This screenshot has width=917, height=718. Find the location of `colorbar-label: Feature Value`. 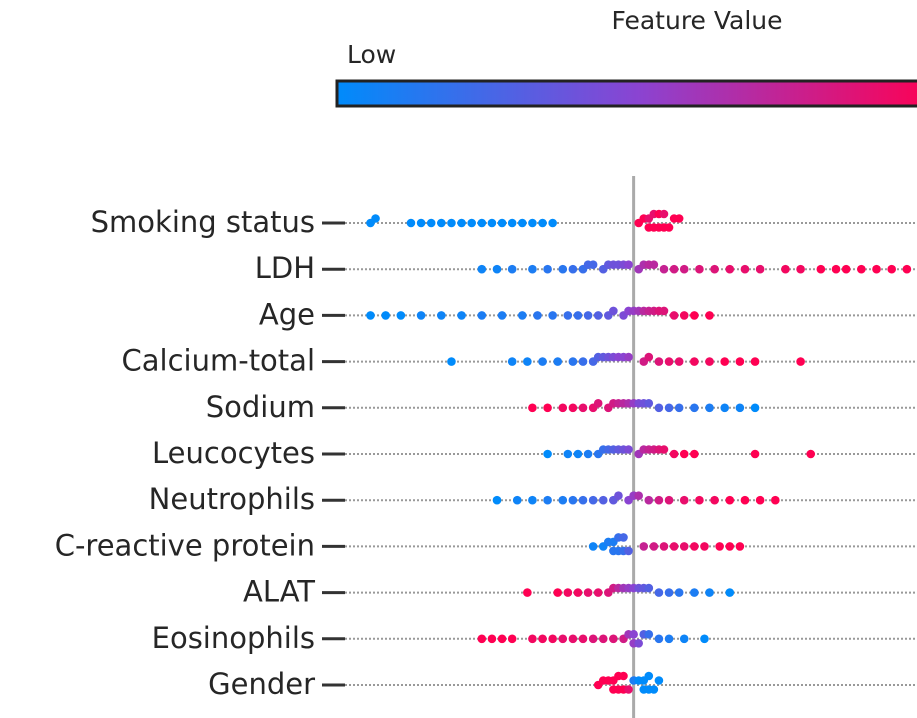

colorbar-label: Feature Value is located at coordinates (696, 20).